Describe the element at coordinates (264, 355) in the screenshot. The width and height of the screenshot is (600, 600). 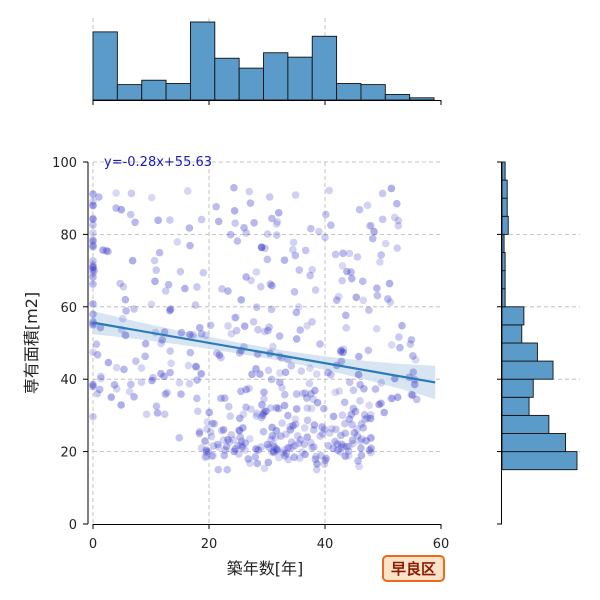
I see `confidence-band-layer` at that location.